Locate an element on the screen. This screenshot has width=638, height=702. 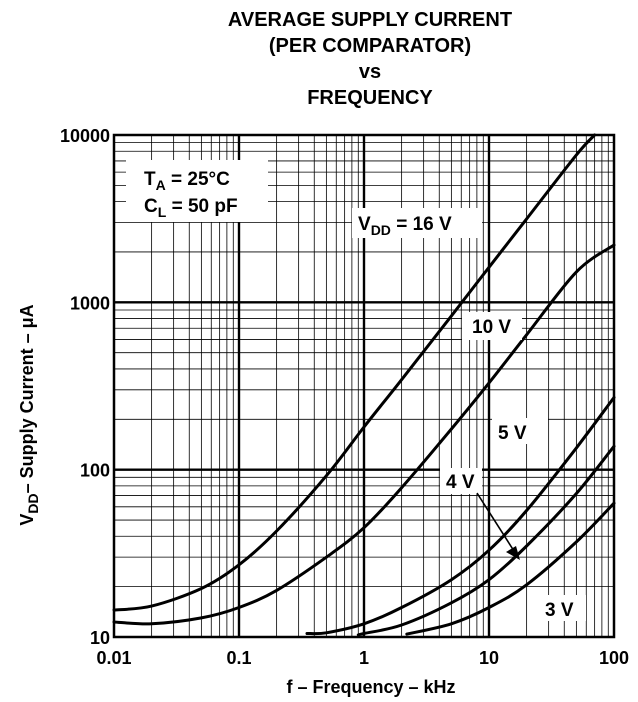
title-line-3: vs is located at coordinates (370, 72).